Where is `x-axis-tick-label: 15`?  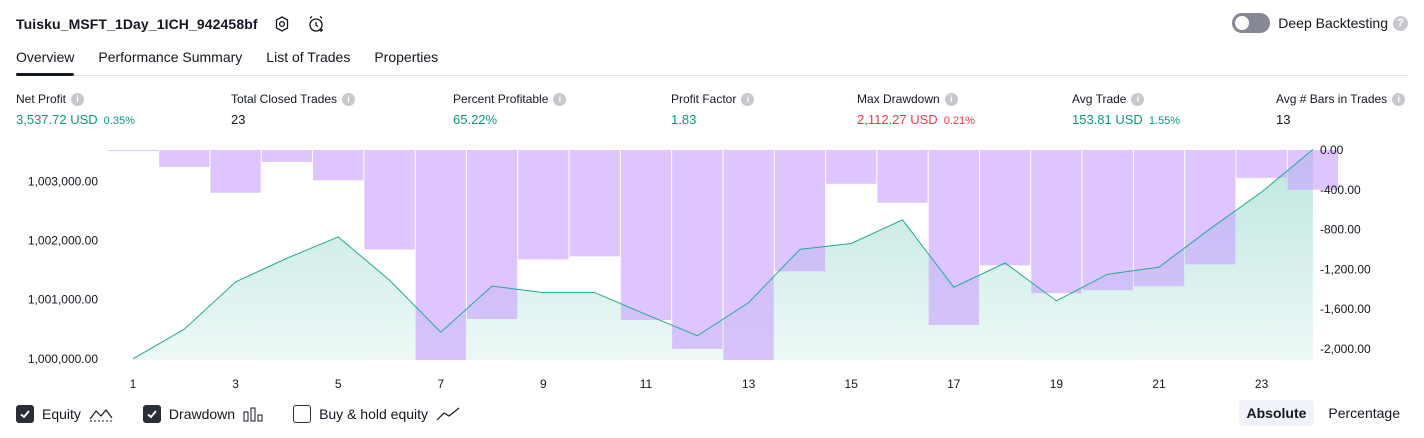 x-axis-tick-label: 15 is located at coordinates (852, 384).